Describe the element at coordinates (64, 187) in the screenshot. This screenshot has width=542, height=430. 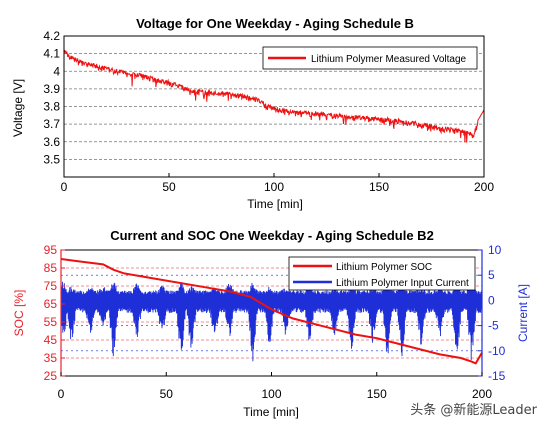
I see `voltage-x-tick-label: 0` at that location.